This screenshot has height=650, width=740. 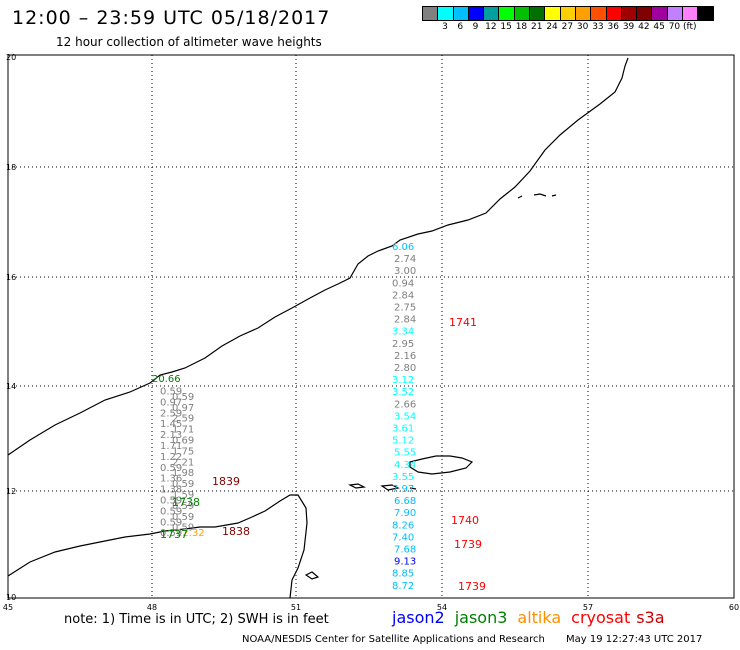 I want to click on swh-value-label: 2.75, so click(x=405, y=308).